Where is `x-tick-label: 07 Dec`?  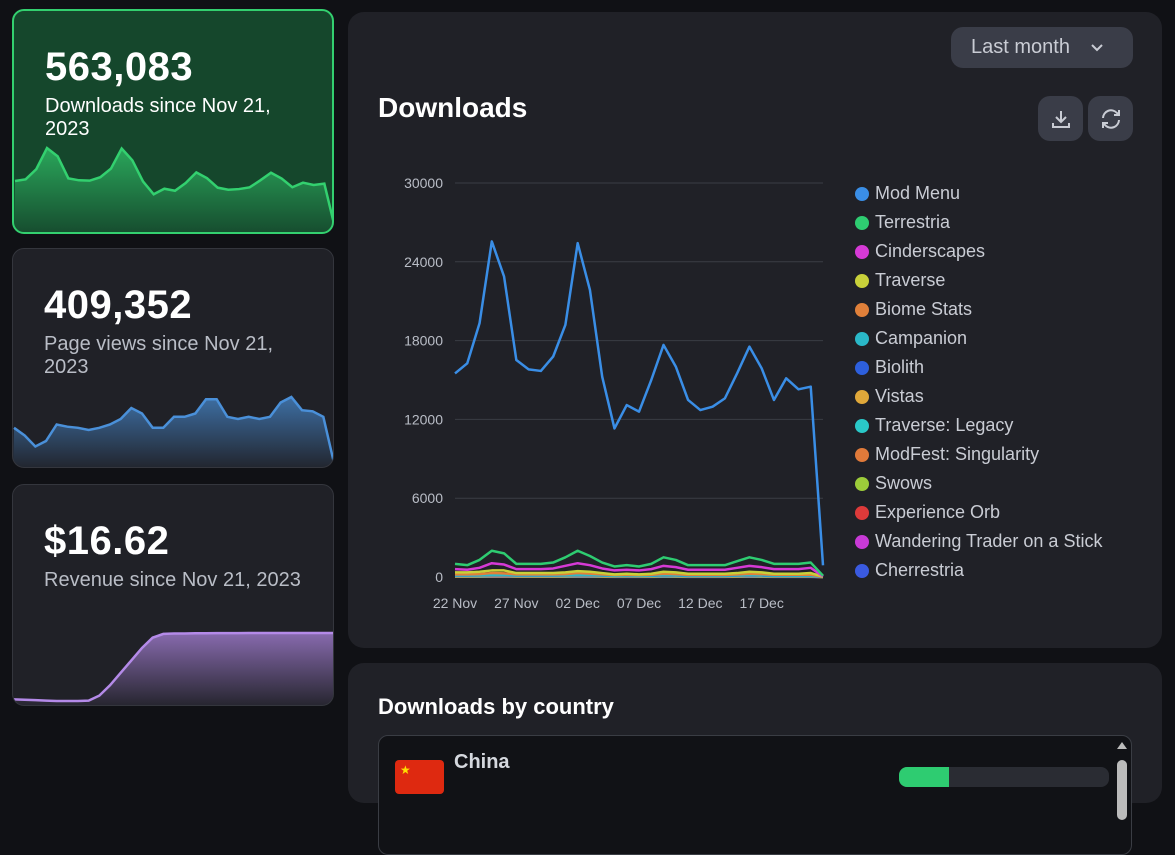
x-tick-label: 07 Dec is located at coordinates (639, 603).